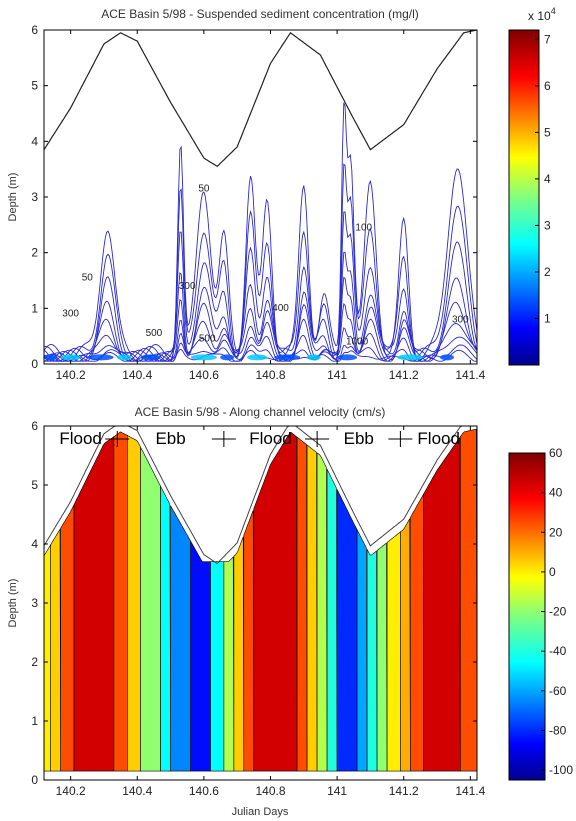 The width and height of the screenshot is (576, 821). What do you see at coordinates (552, 572) in the screenshot?
I see `colorbar-tick-label: 0` at bounding box center [552, 572].